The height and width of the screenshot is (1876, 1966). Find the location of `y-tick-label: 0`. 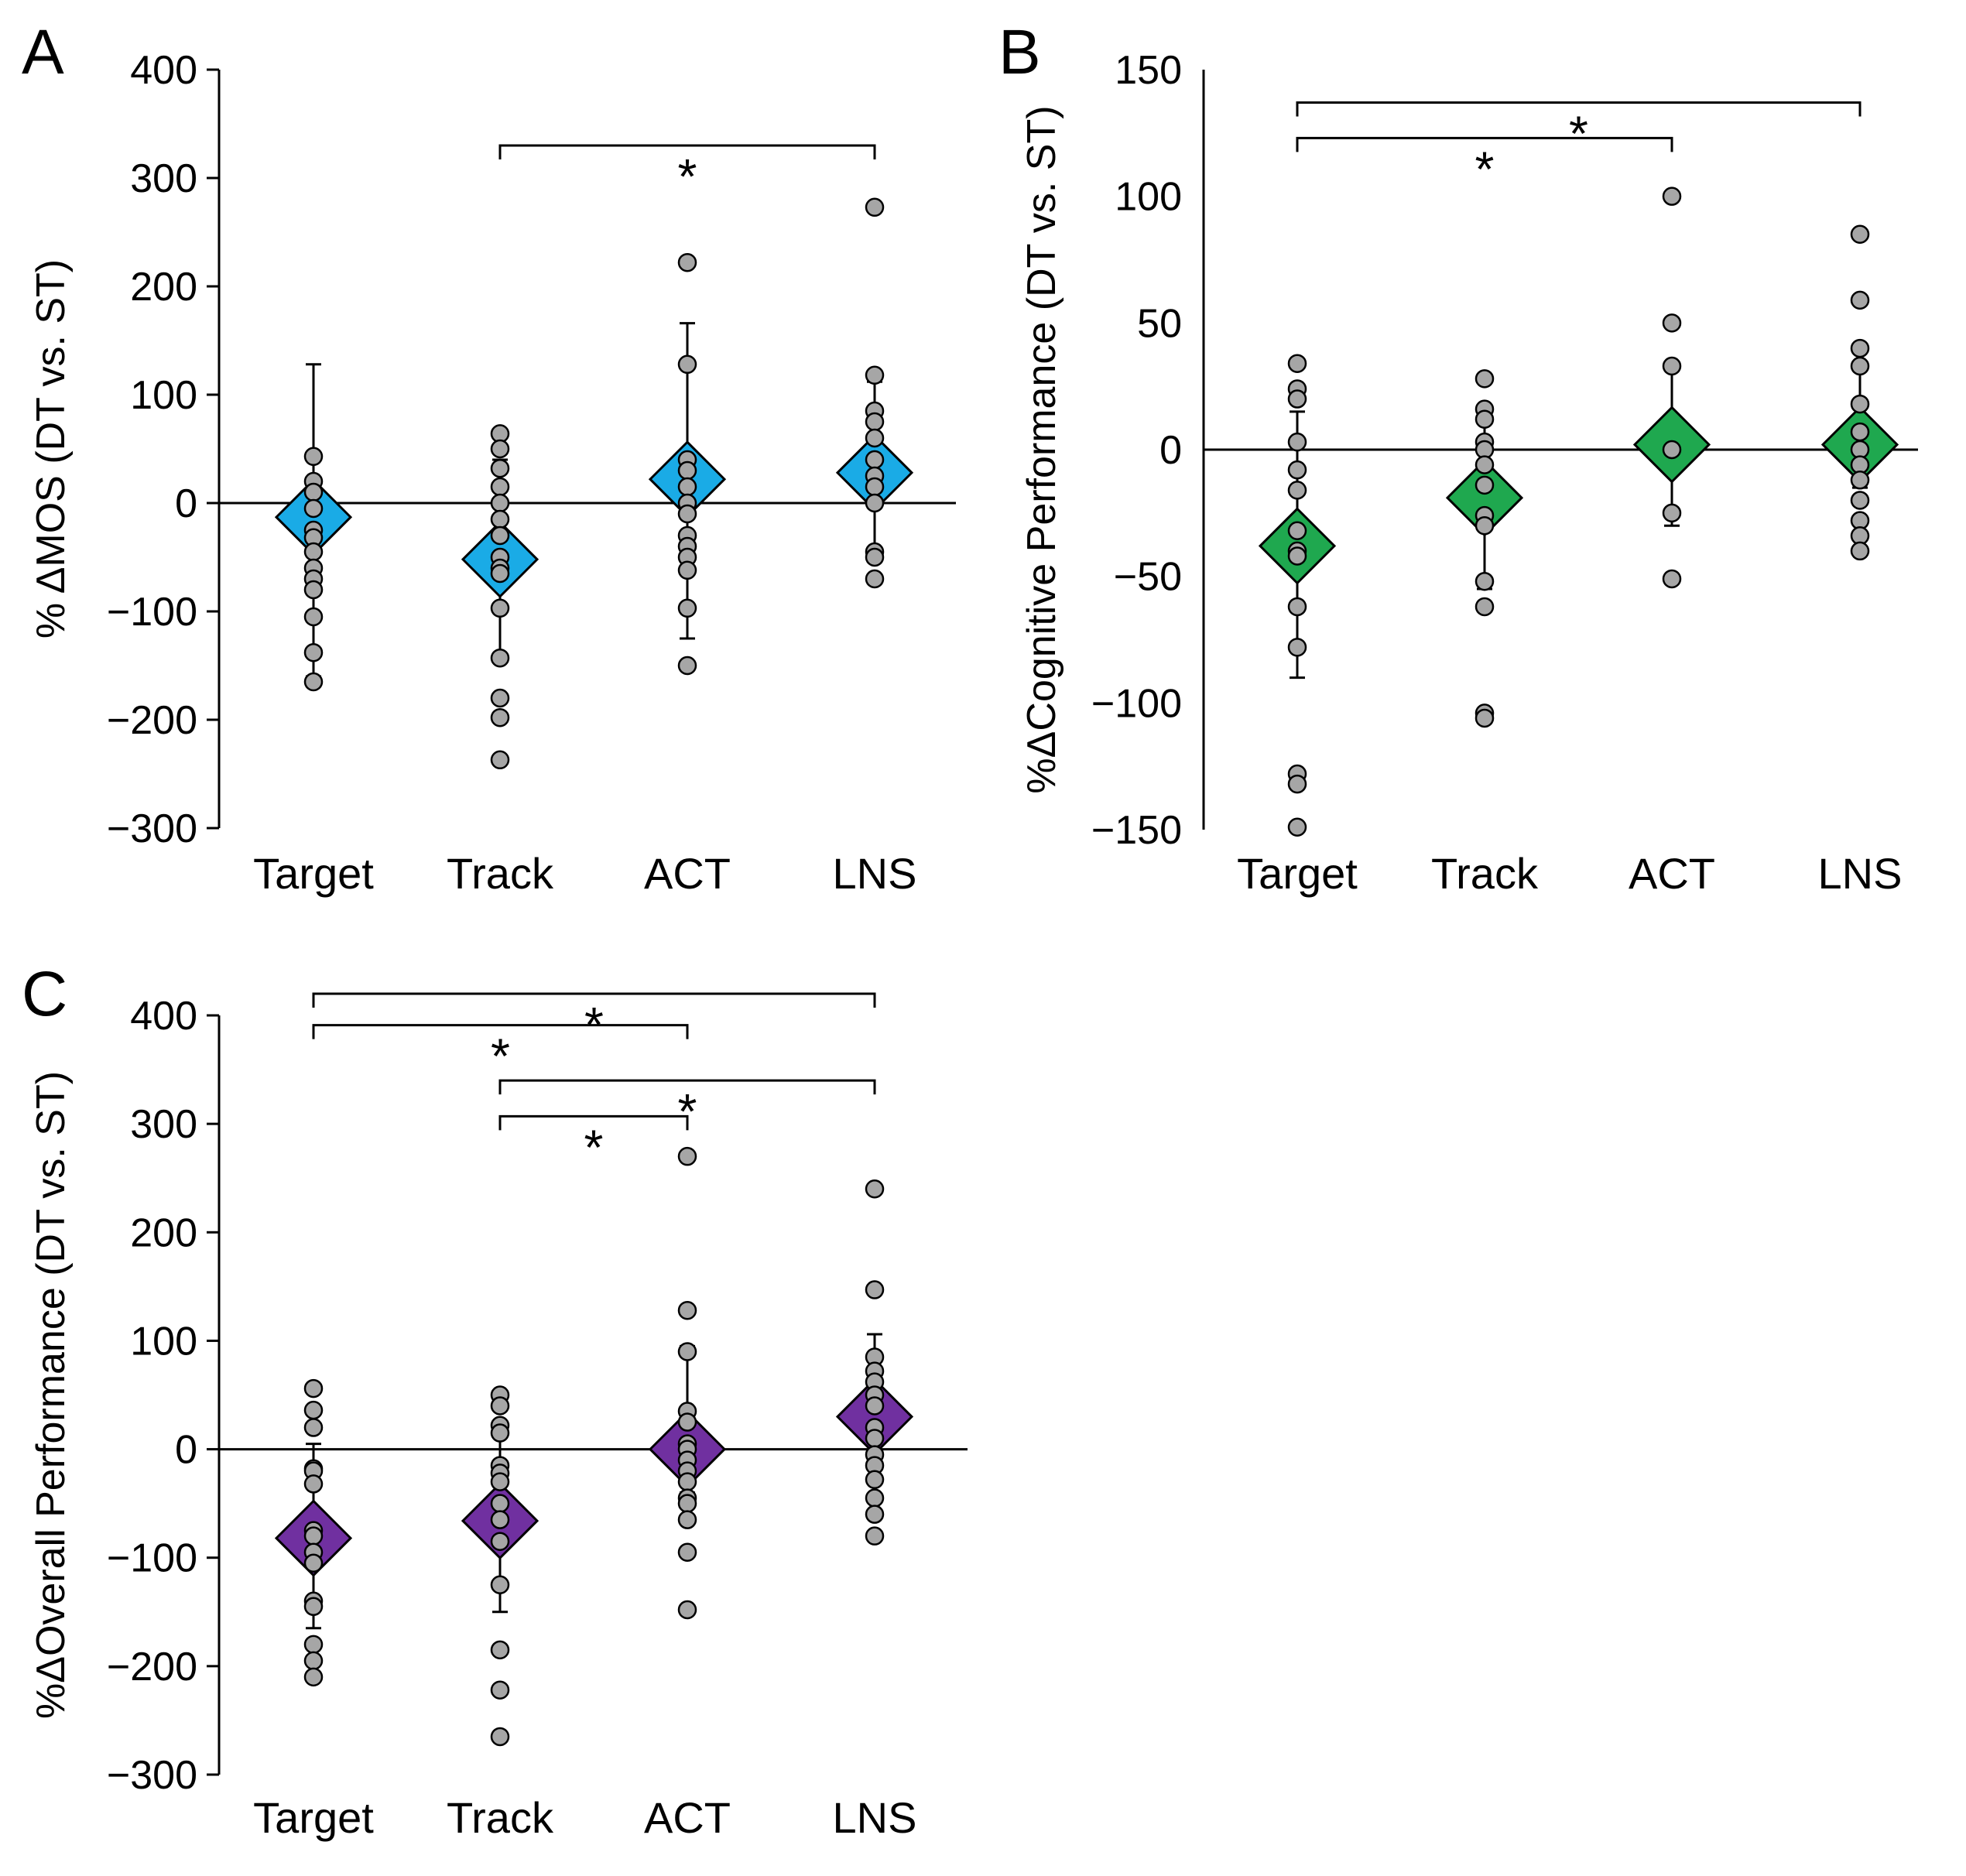

y-tick-label: 0 is located at coordinates (1170, 450).